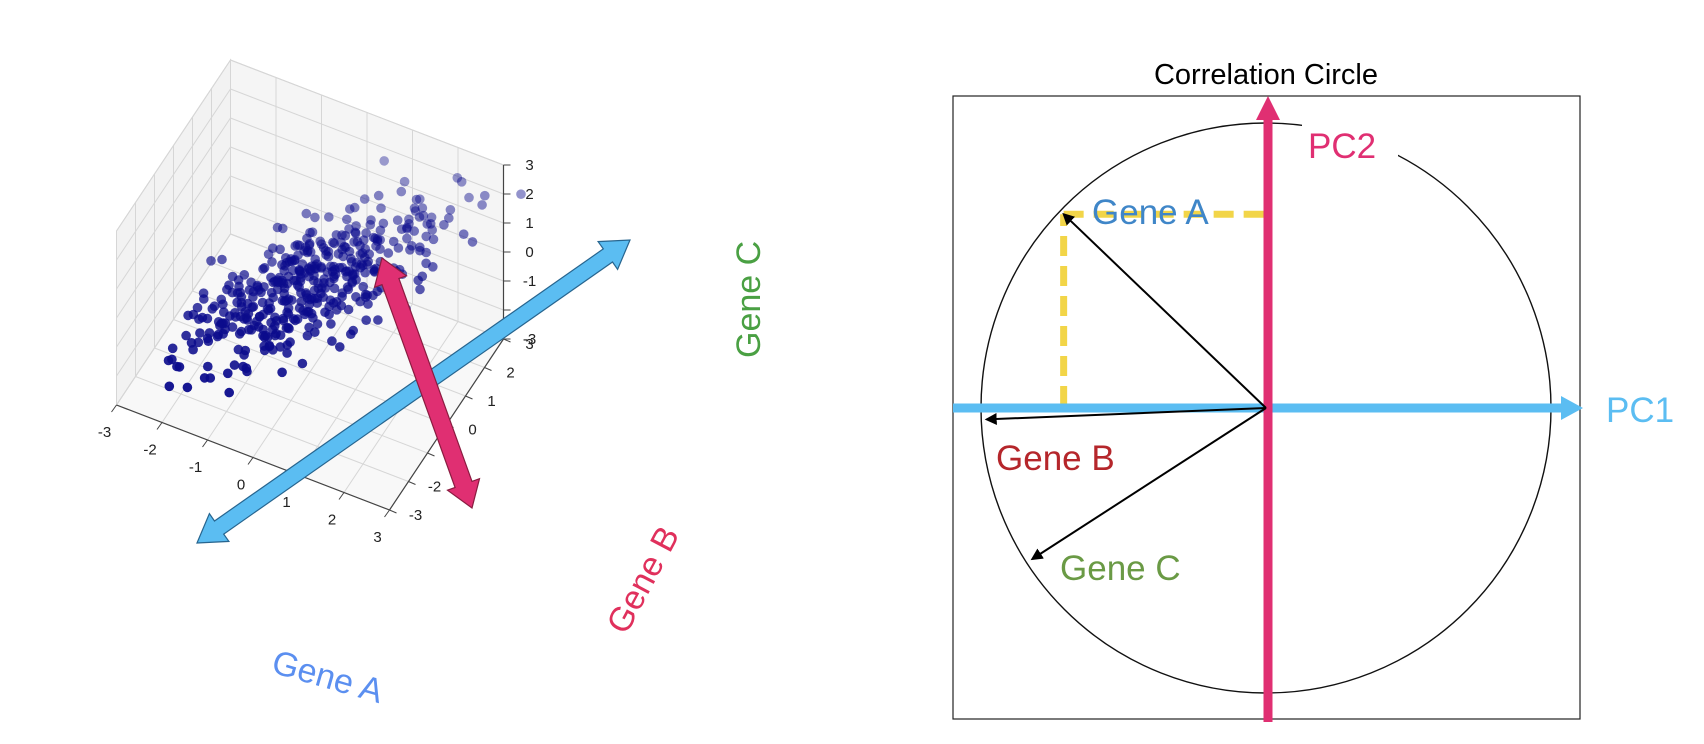  I want to click on gene-c-vector, so click(1148, 484).